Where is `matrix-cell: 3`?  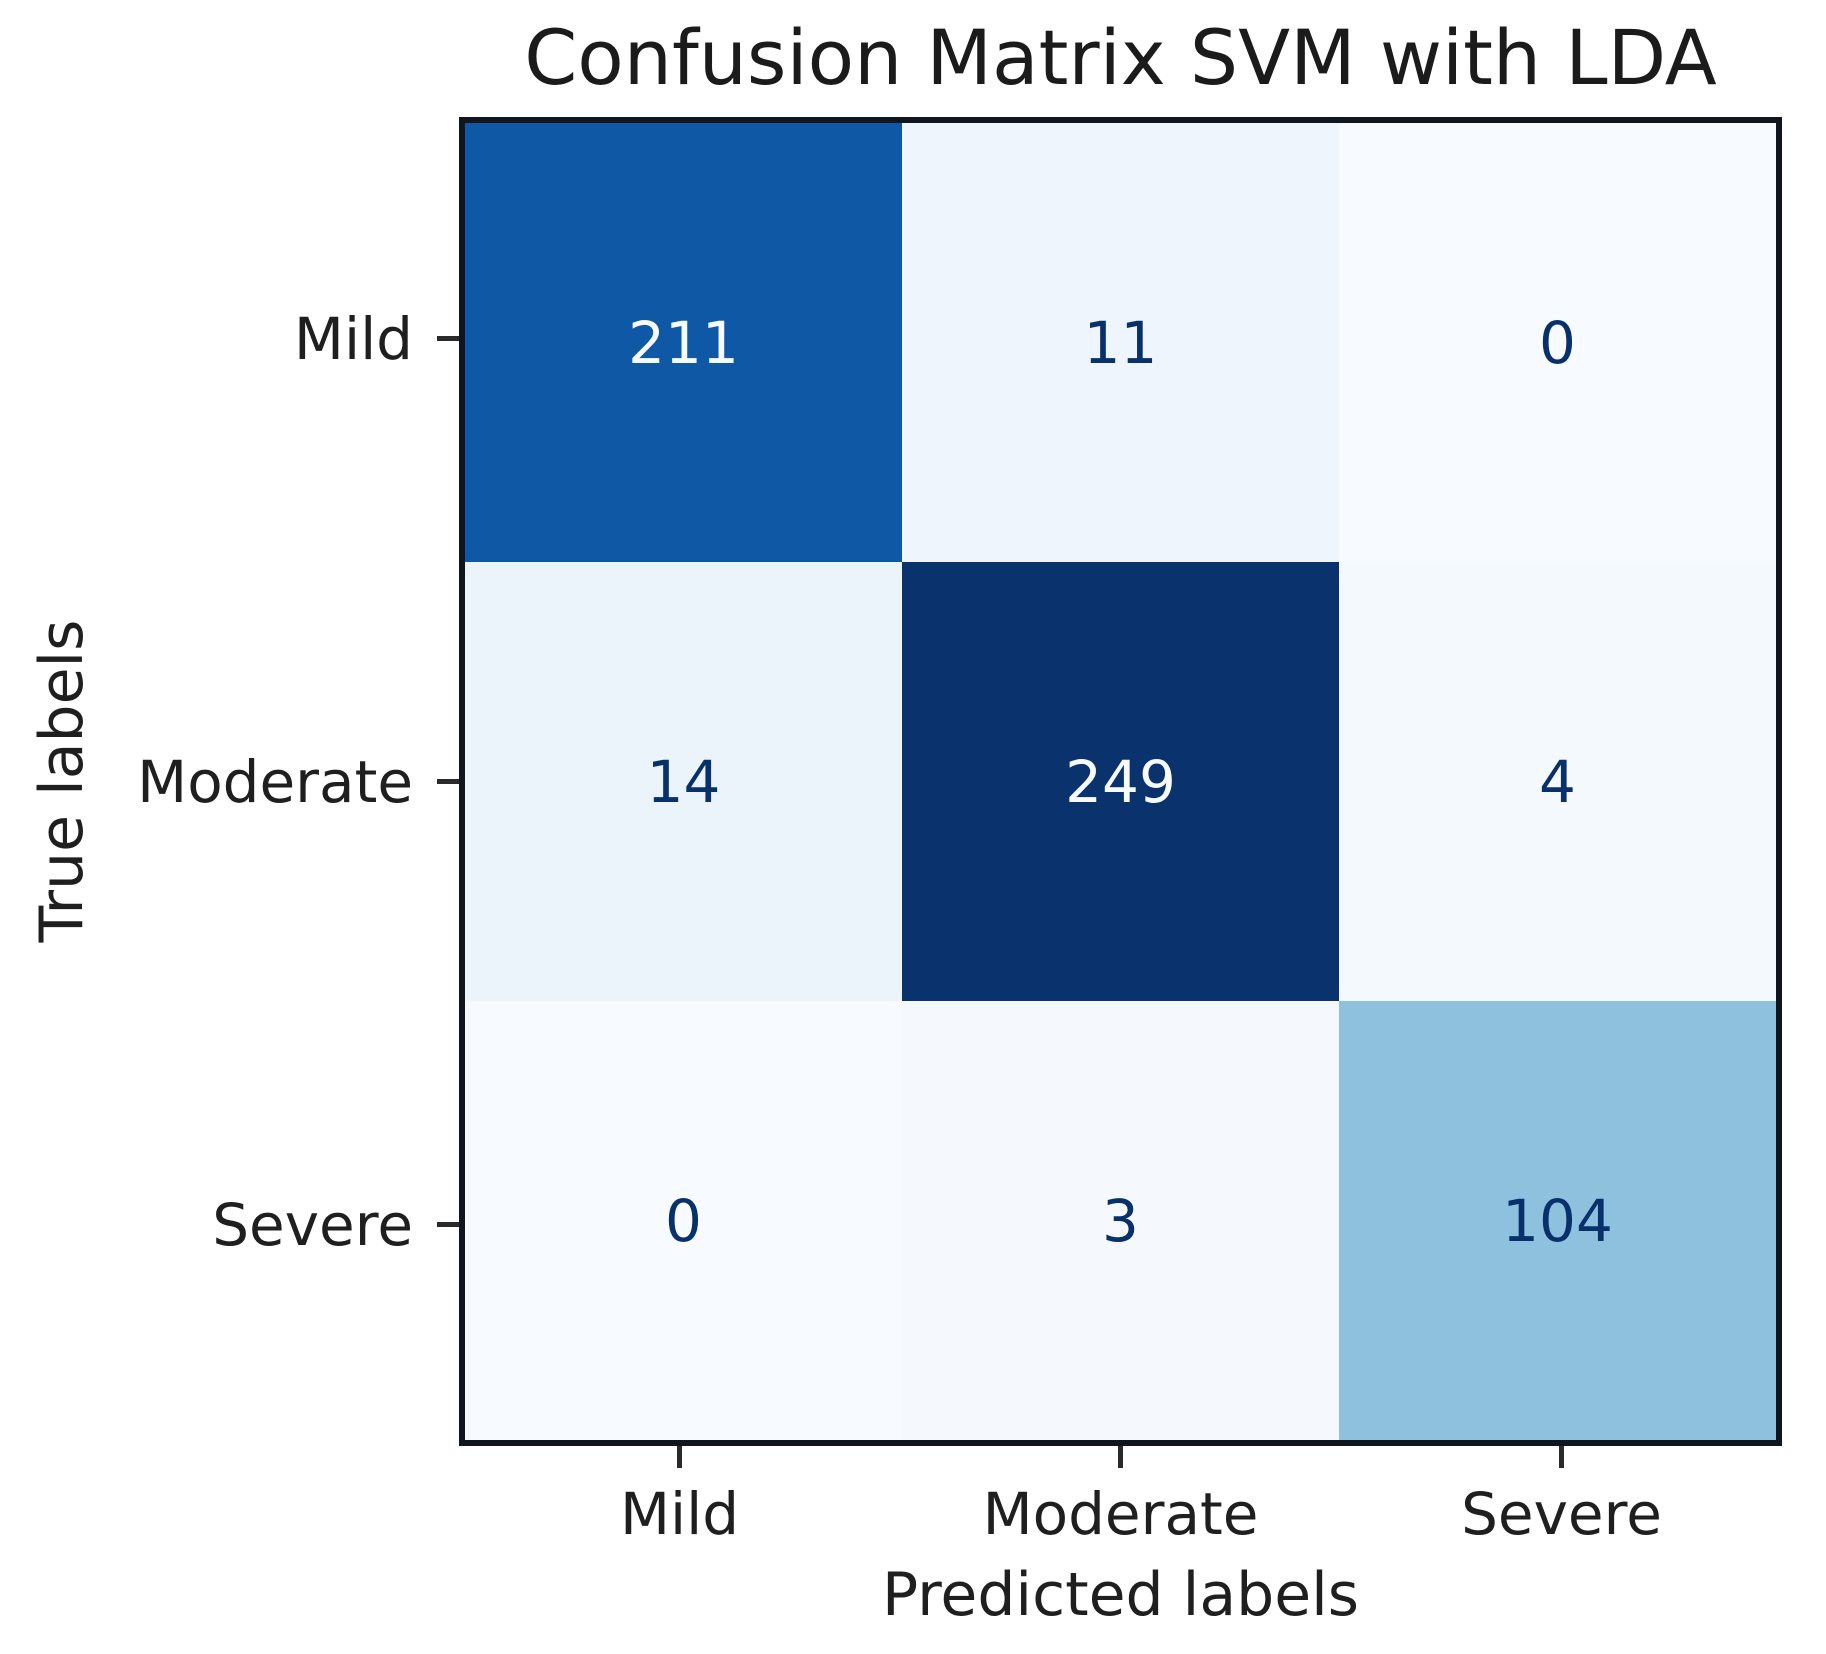
matrix-cell: 3 is located at coordinates (1120, 1220).